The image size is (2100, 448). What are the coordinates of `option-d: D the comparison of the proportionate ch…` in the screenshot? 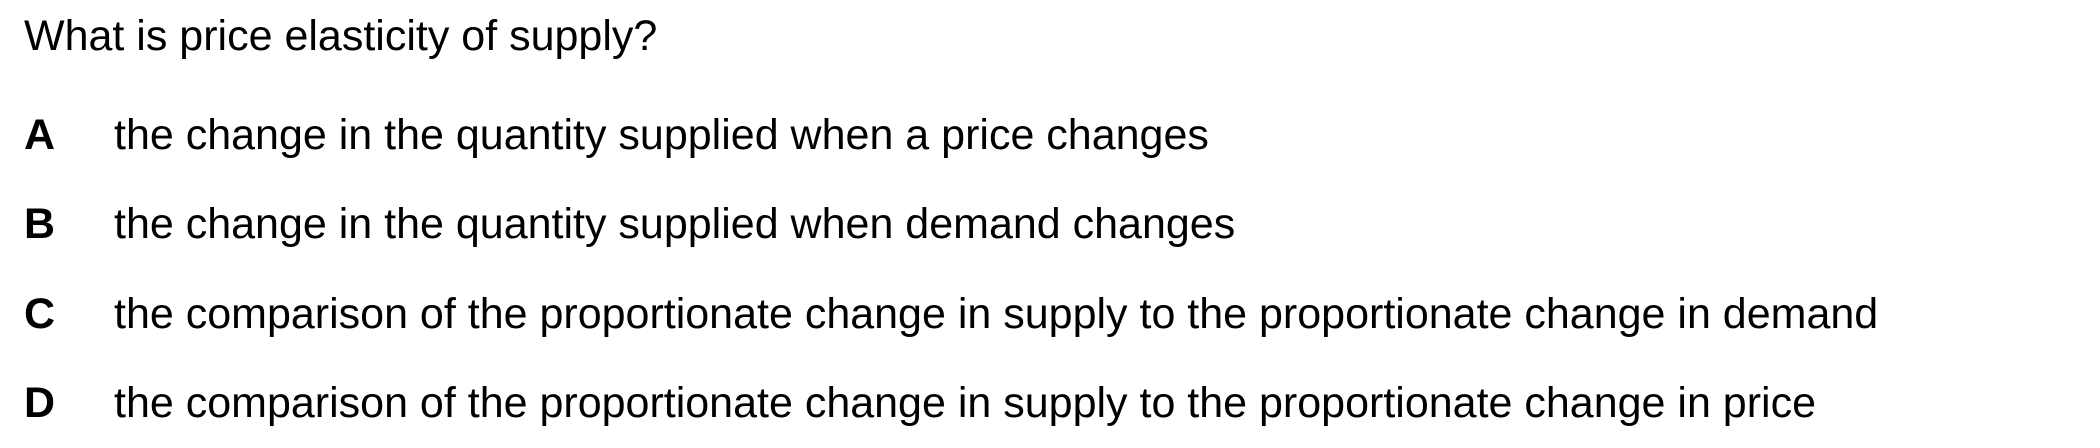 It's located at (1054, 403).